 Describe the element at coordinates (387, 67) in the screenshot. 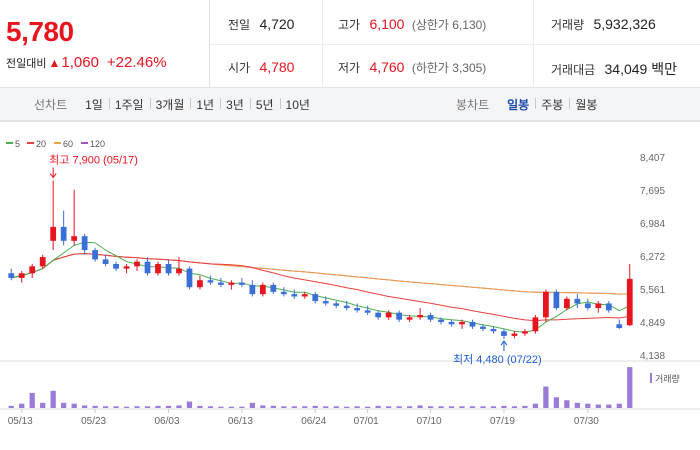

I see `low-value: 4,760` at that location.